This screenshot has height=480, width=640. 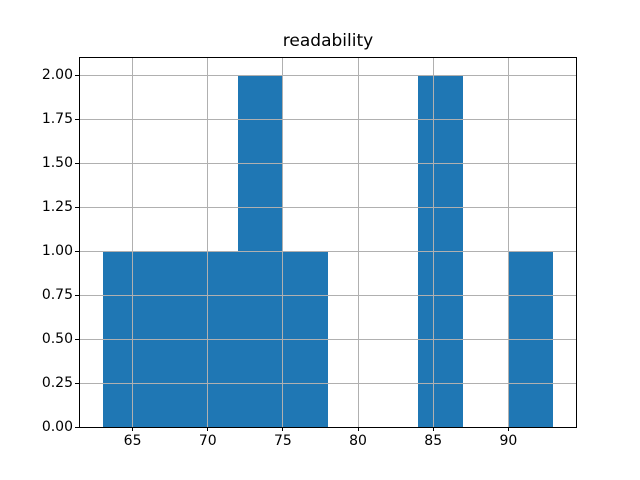 I want to click on x-tick-label: 75, so click(x=282, y=441).